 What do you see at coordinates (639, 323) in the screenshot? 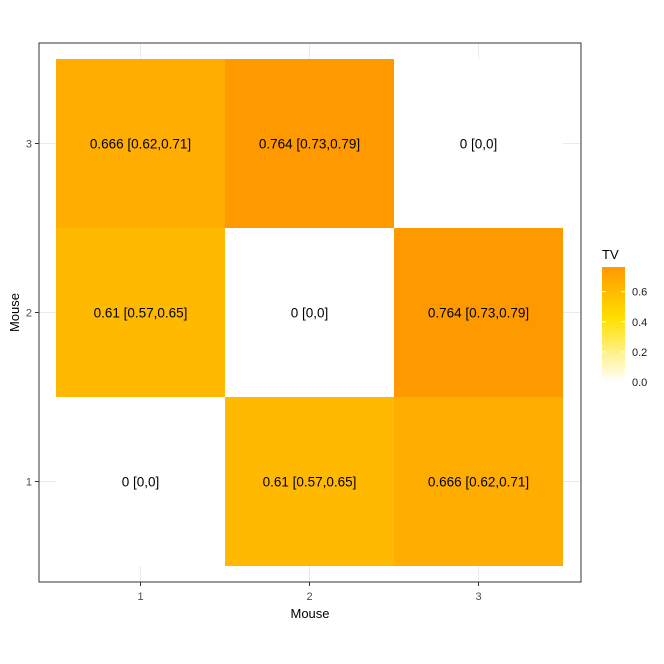
I see `legend-tick-label: 0.4` at bounding box center [639, 323].